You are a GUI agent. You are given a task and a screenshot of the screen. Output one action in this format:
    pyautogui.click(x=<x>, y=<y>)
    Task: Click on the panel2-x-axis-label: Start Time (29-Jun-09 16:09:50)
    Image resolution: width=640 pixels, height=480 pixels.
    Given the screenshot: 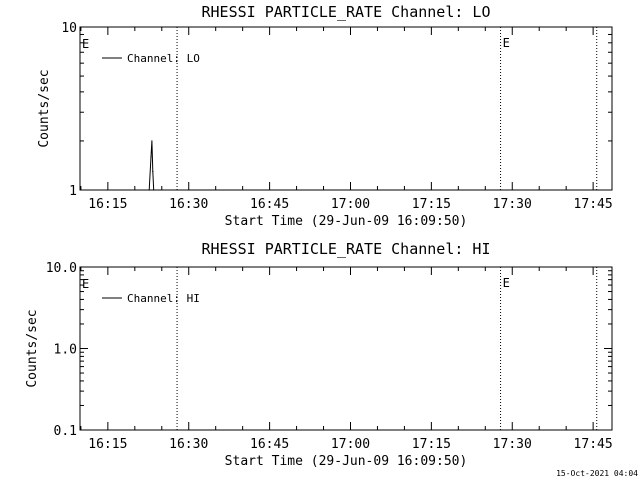 What is the action you would take?
    pyautogui.click(x=346, y=461)
    